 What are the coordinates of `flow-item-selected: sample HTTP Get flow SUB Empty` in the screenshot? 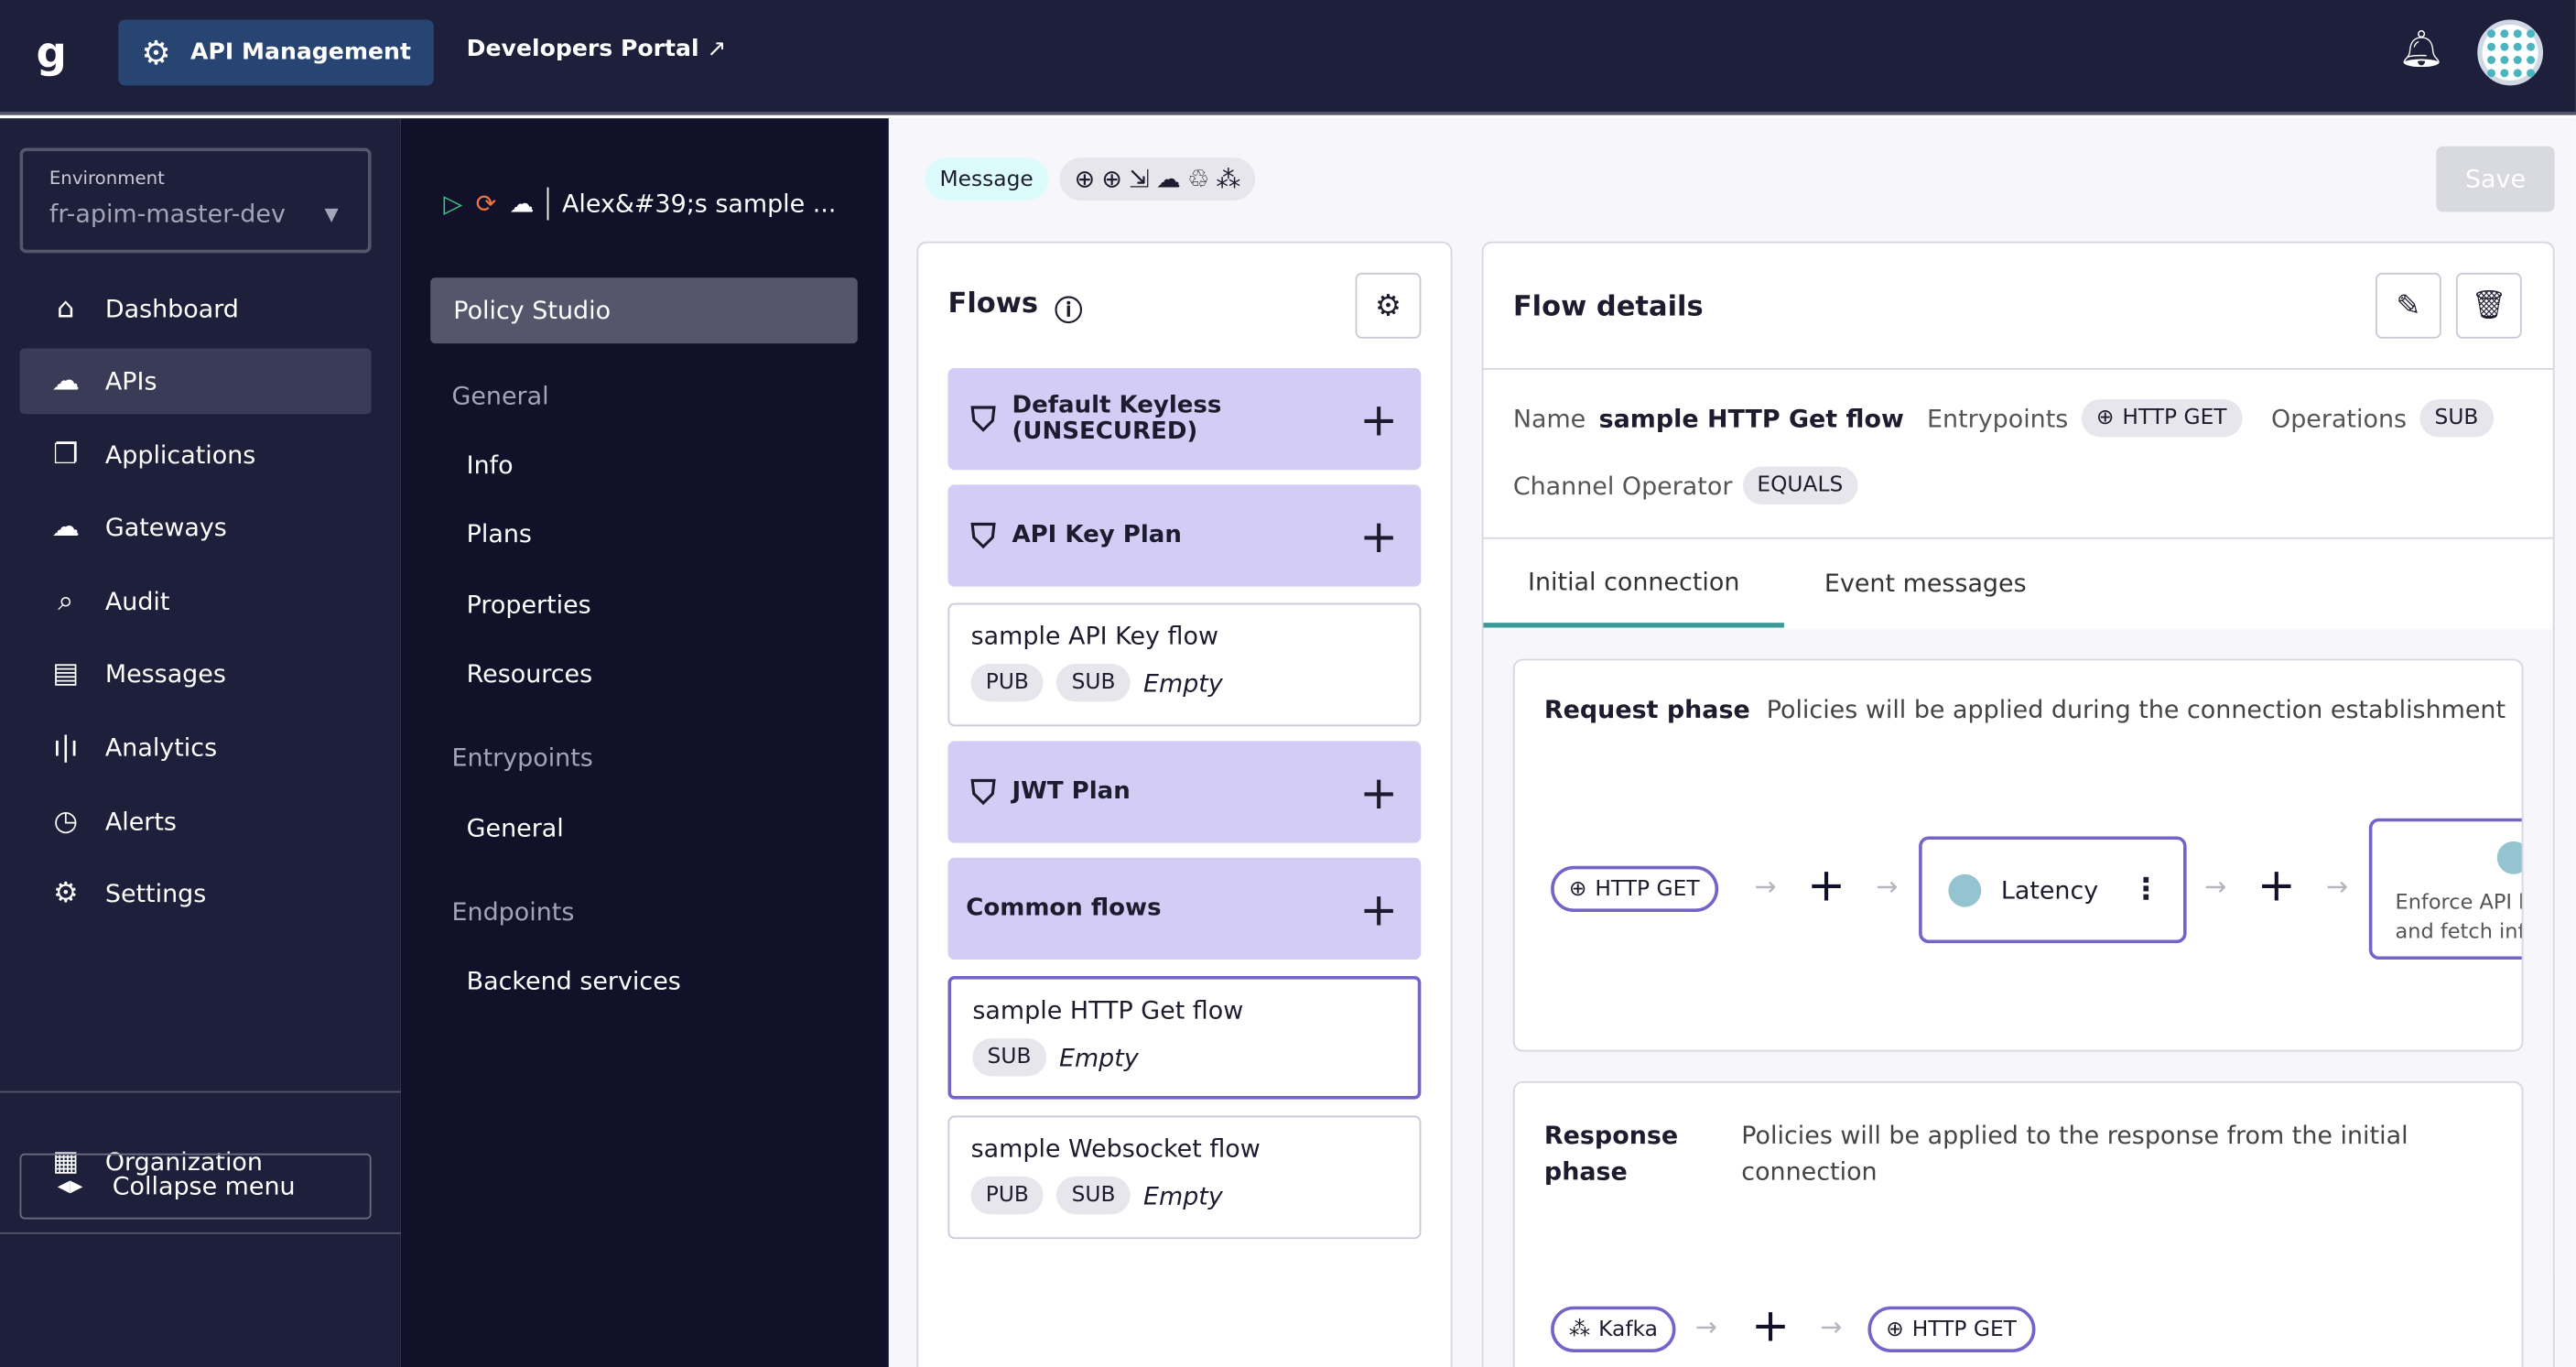 It's located at (1184, 1037).